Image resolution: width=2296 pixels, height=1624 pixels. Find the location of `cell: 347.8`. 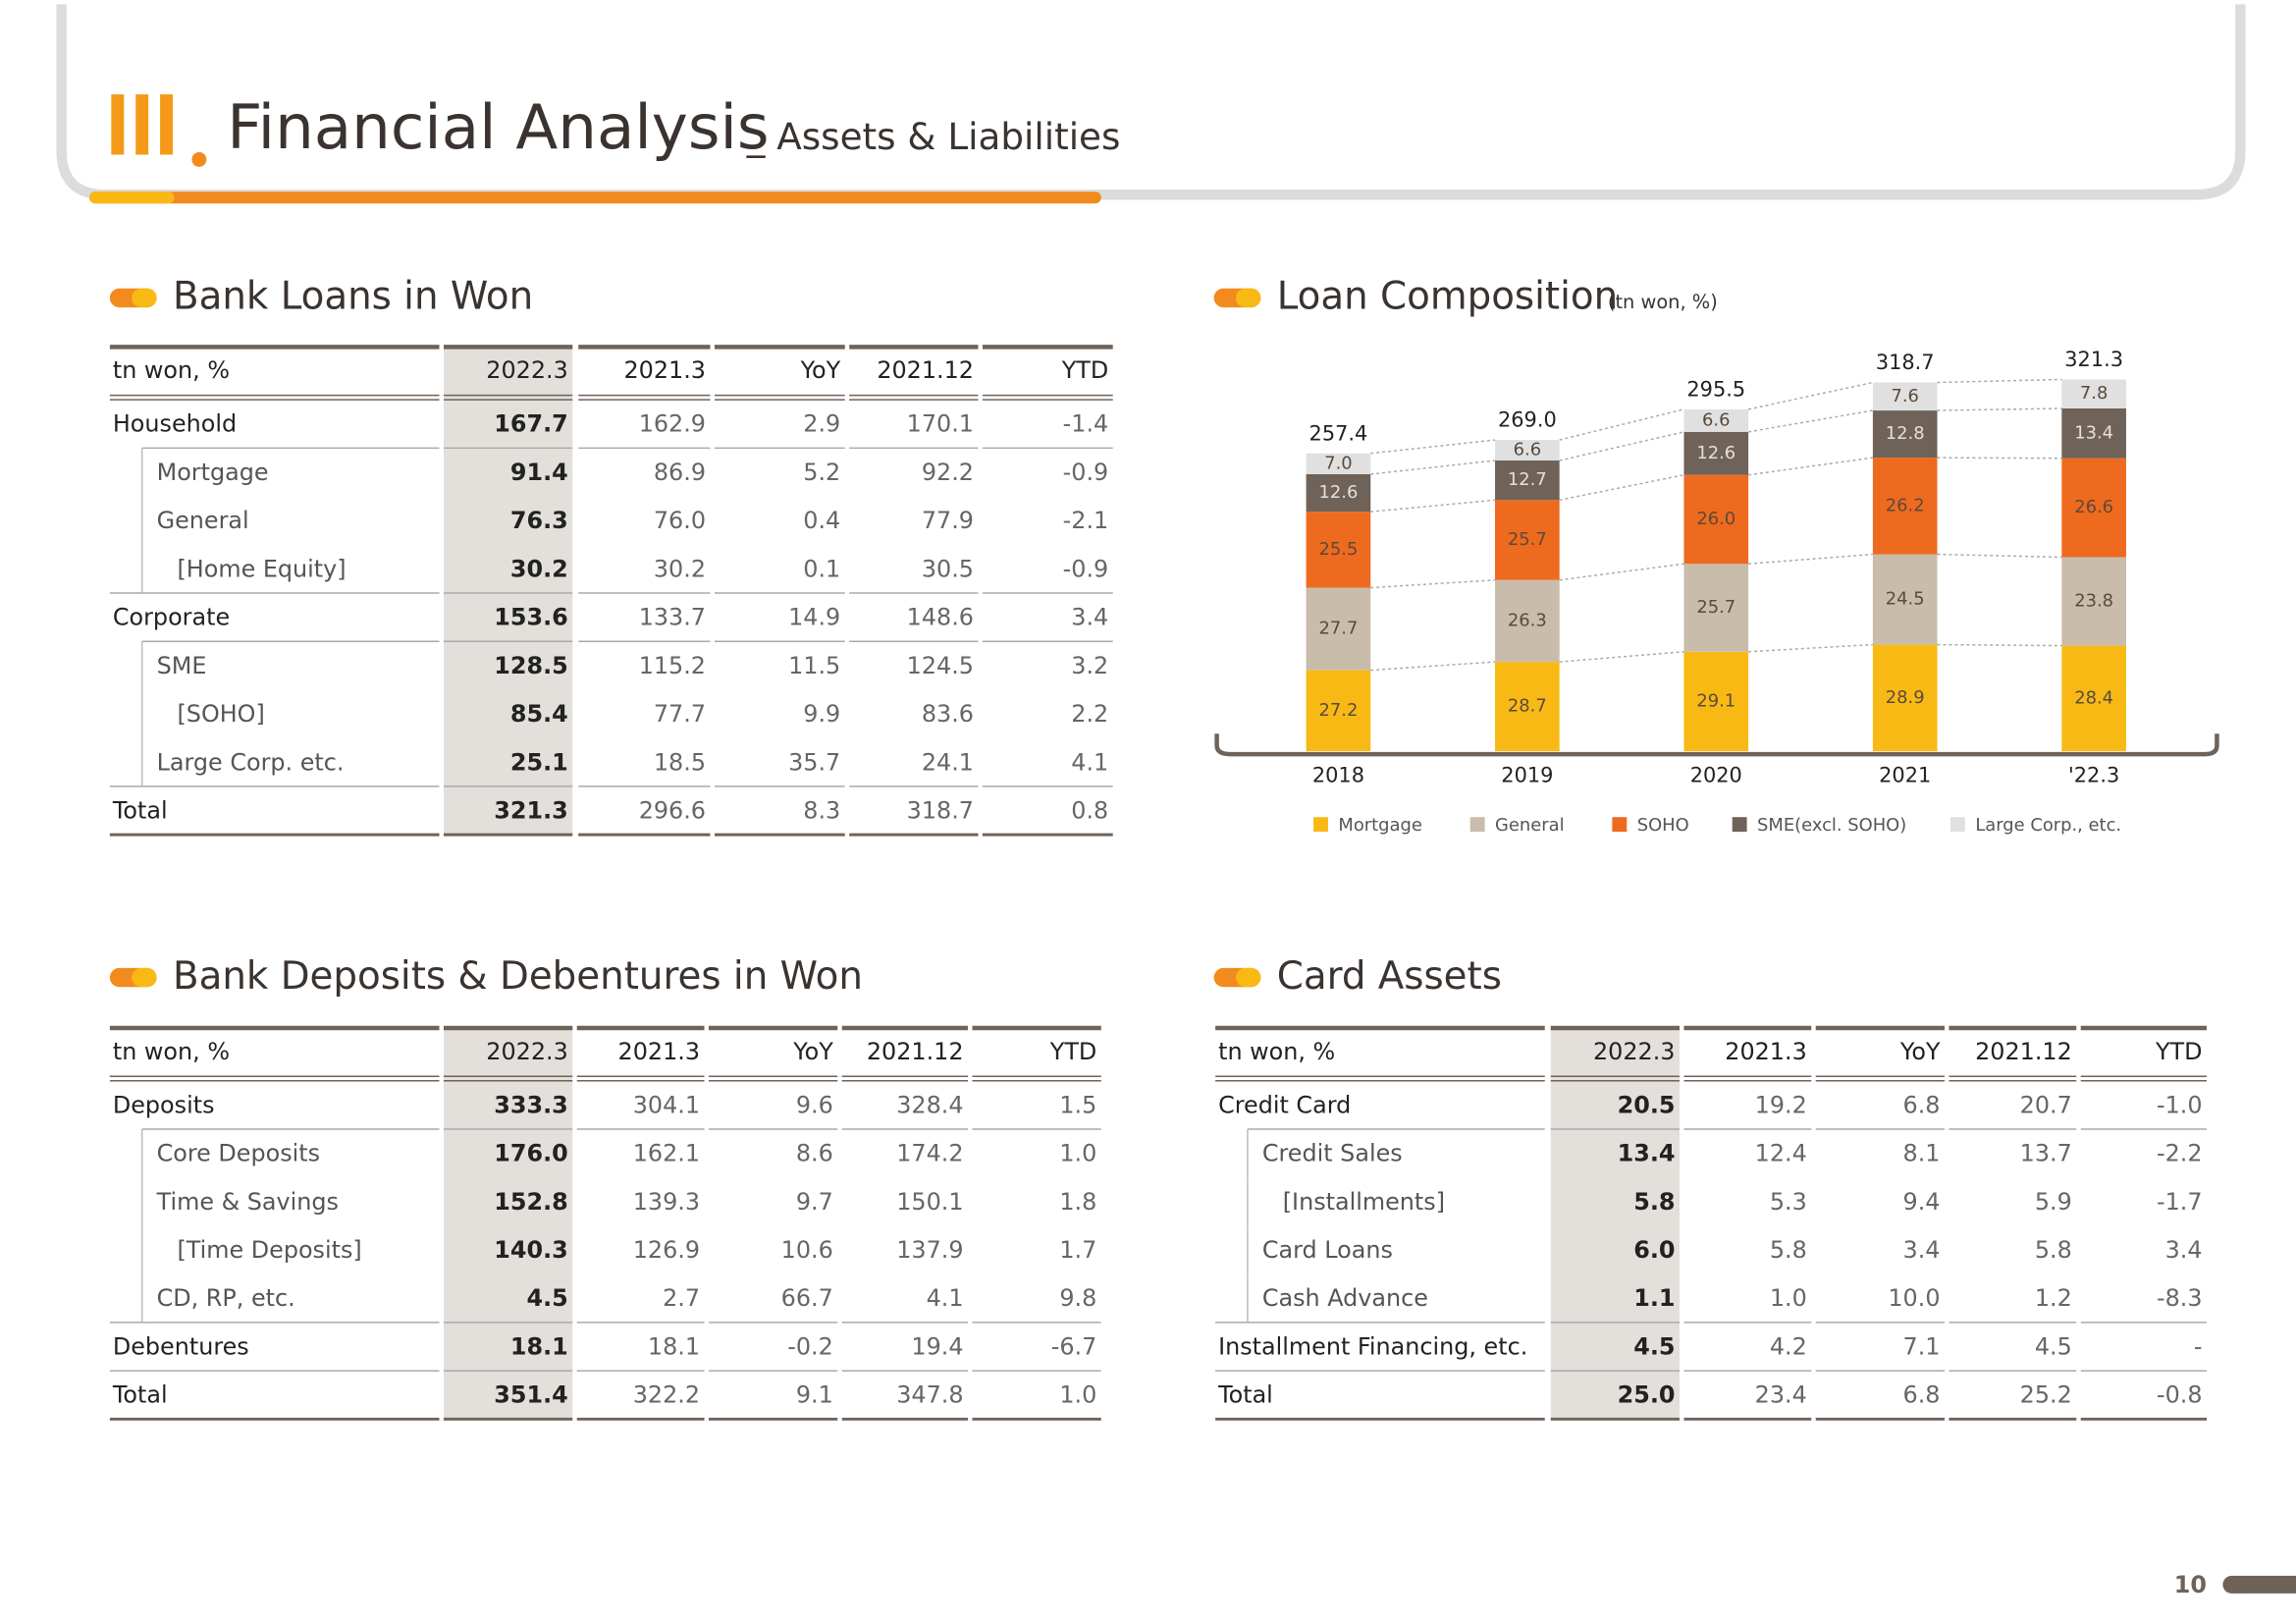

cell: 347.8 is located at coordinates (929, 1395).